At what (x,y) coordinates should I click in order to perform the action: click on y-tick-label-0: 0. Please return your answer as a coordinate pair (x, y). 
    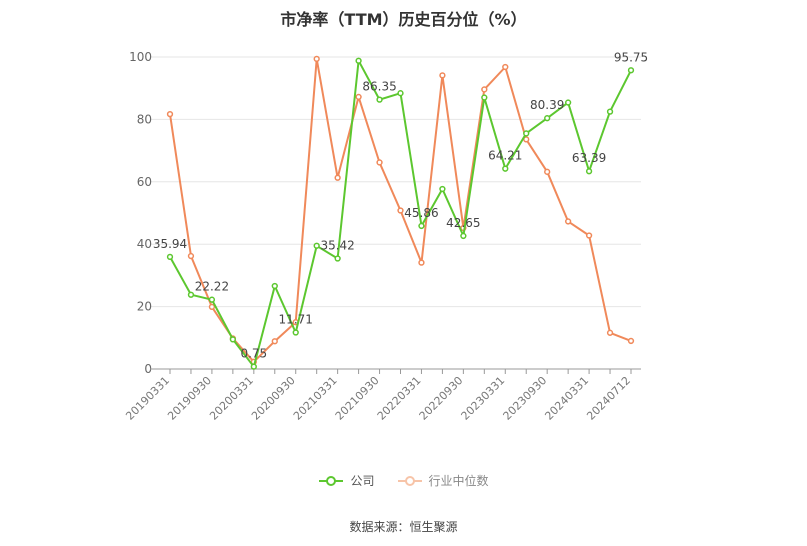
    Looking at the image, I should click on (148, 369).